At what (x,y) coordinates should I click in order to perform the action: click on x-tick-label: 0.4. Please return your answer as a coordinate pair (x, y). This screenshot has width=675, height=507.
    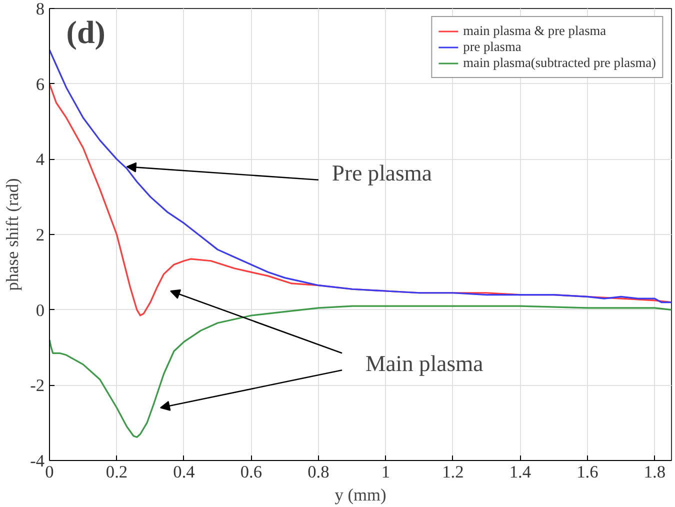
    Looking at the image, I should click on (184, 472).